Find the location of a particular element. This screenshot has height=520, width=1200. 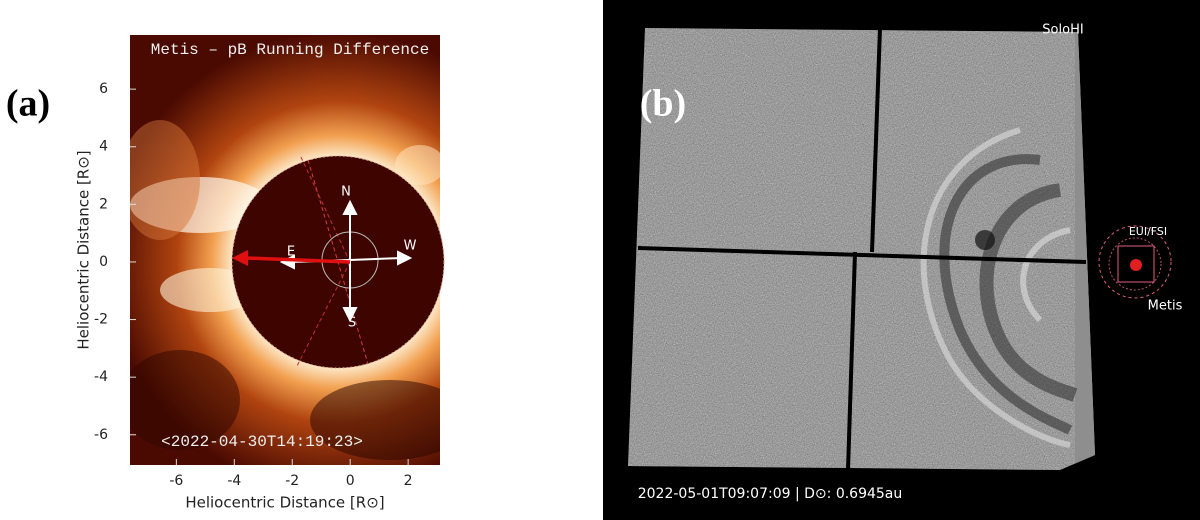

cme-direction-arrow is located at coordinates (298, 260).